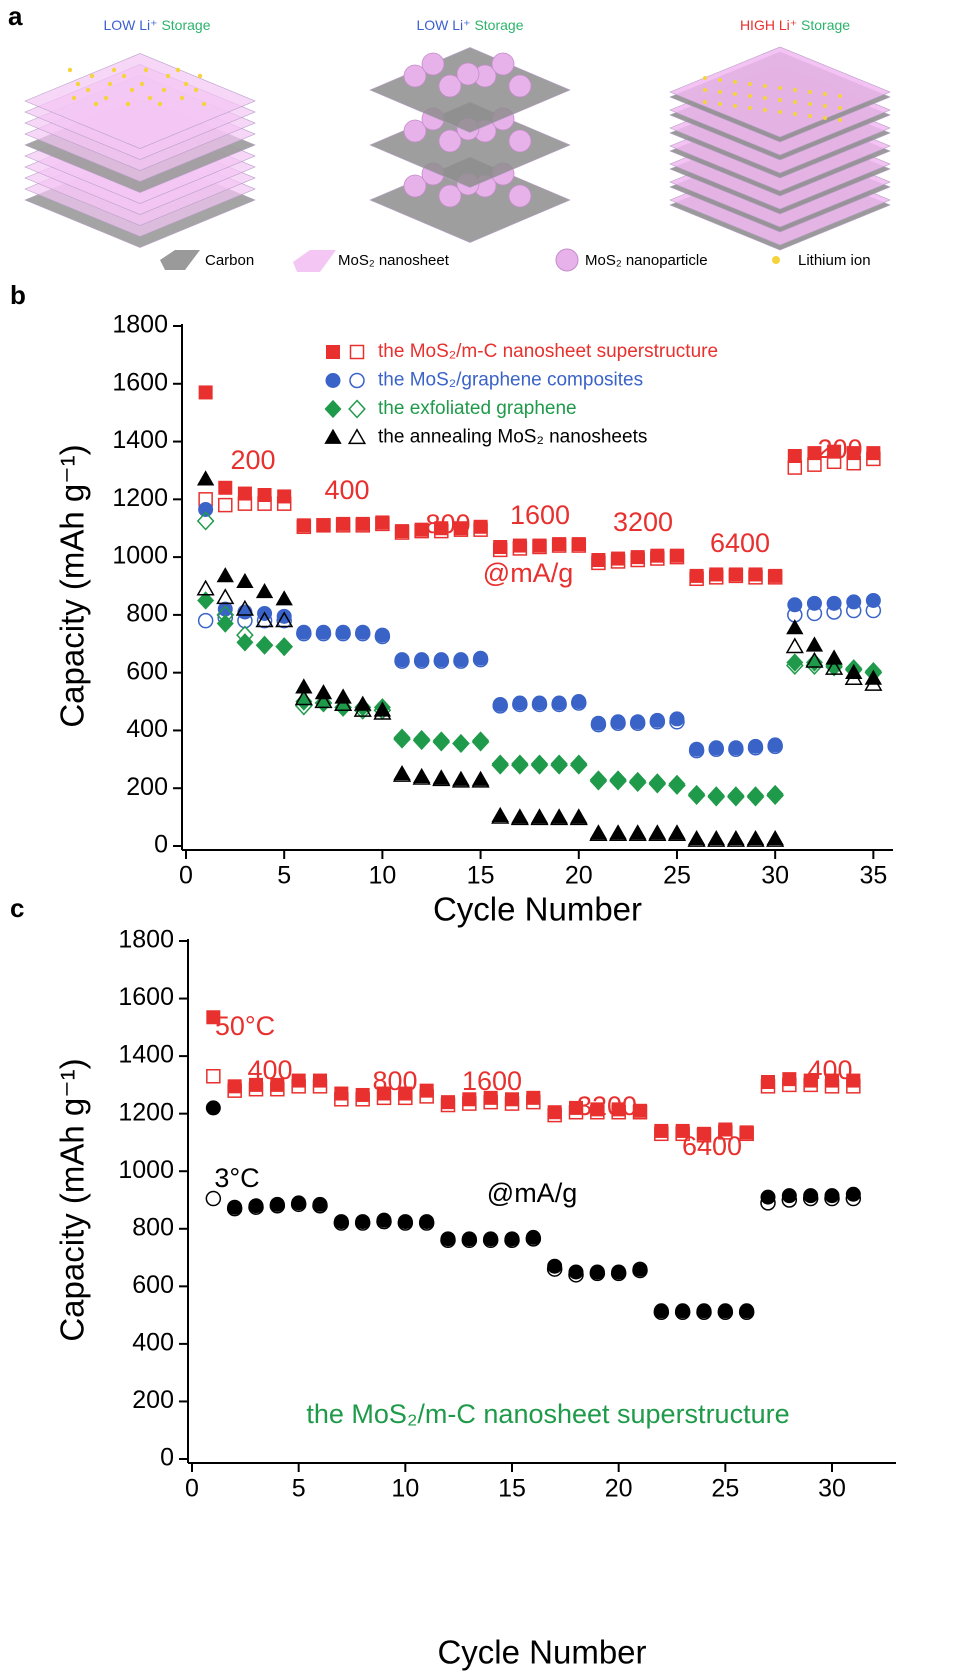 This screenshot has height=1675, width=961. I want to click on illustration-title: HIGH Li⁺ Storage, so click(795, 25).